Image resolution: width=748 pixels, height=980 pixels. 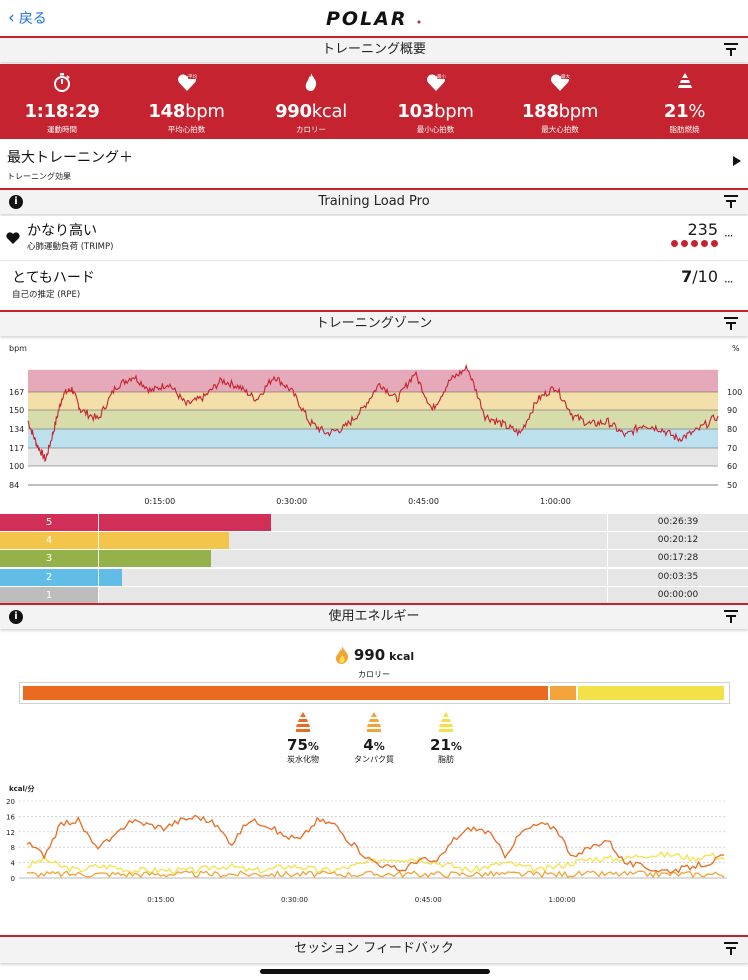 I want to click on chevron-left-icon: ‹, so click(x=11, y=17).